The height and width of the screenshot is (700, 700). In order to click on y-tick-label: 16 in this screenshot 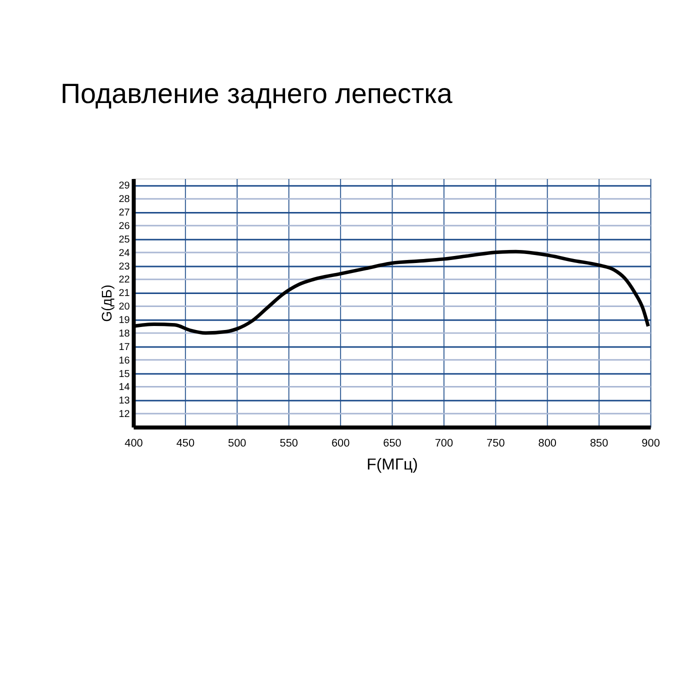, I will do `click(124, 360)`.